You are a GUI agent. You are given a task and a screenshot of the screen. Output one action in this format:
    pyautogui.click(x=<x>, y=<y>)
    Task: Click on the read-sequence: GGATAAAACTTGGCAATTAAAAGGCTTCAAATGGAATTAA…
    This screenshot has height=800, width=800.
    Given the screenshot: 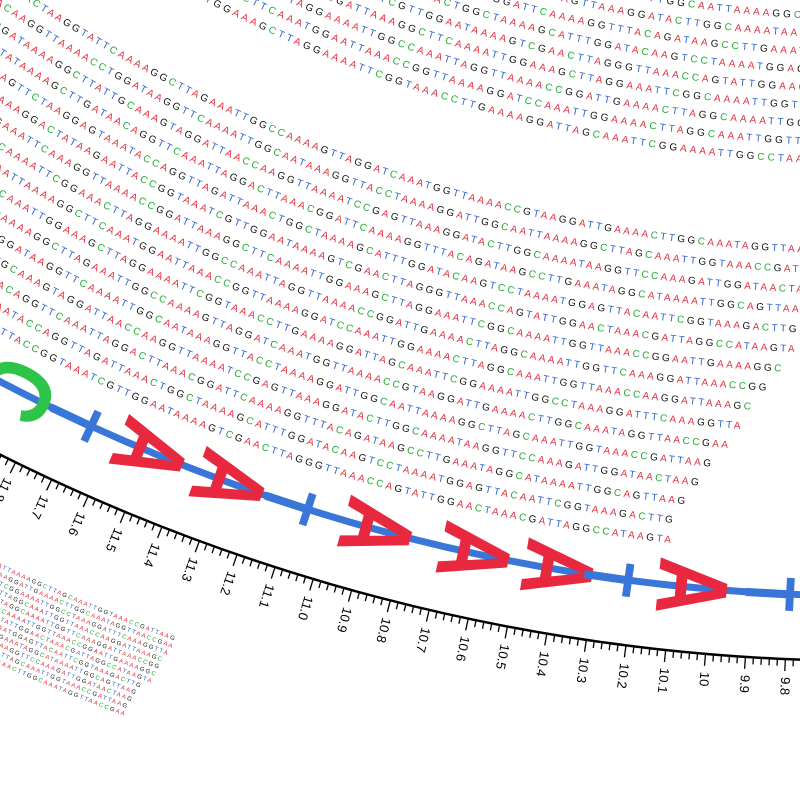 What is the action you would take?
    pyautogui.click(x=81, y=626)
    